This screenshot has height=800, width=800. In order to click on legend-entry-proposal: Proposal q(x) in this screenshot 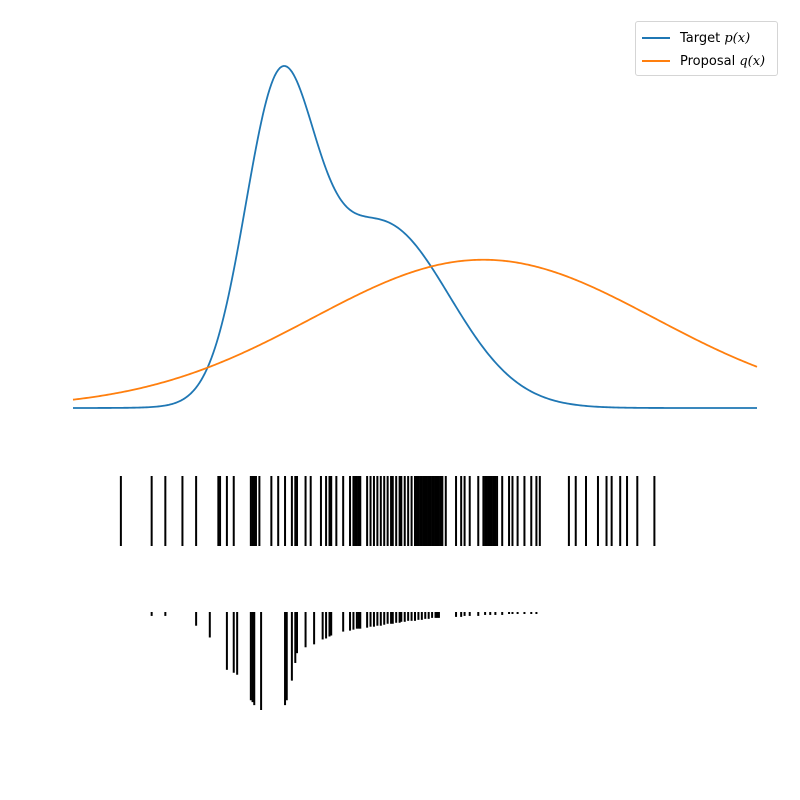, I will do `click(703, 61)`.